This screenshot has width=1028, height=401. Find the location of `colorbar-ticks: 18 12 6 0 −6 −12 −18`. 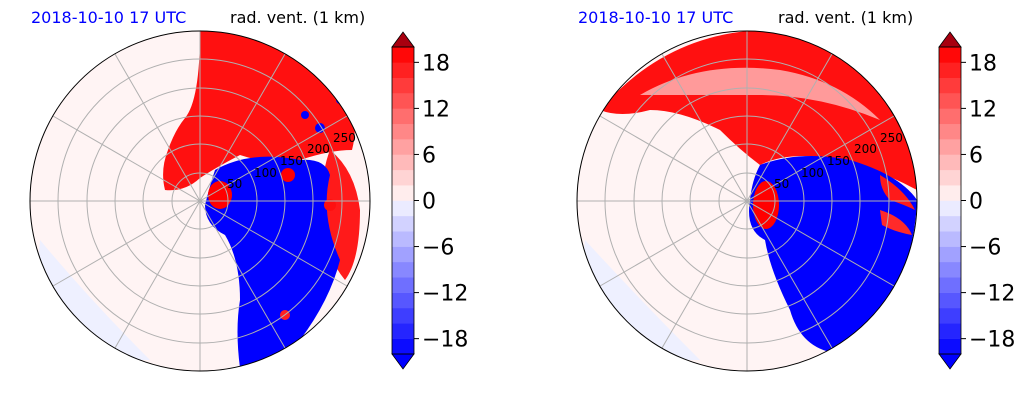

colorbar-ticks: 18 12 6 0 −6 −12 −18 is located at coordinates (441, 202).